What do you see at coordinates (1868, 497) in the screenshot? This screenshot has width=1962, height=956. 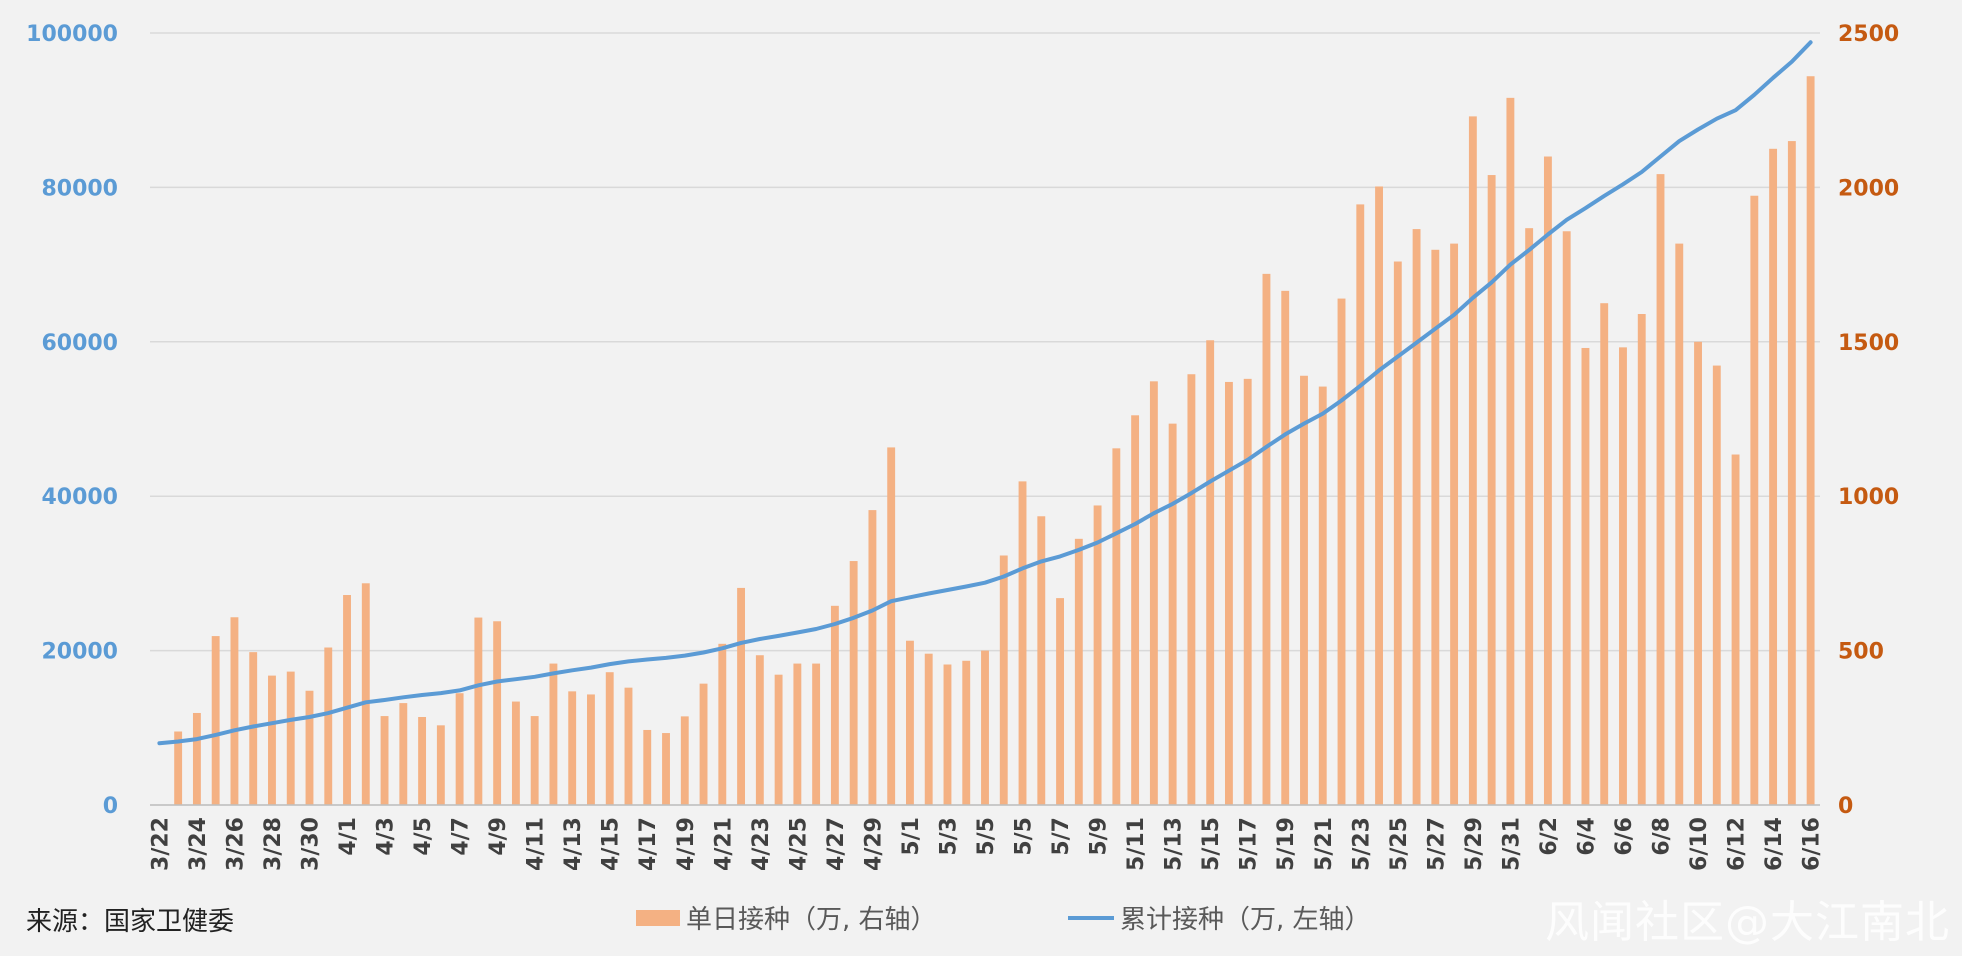 I see `y-right-tick-label: 1000` at bounding box center [1868, 497].